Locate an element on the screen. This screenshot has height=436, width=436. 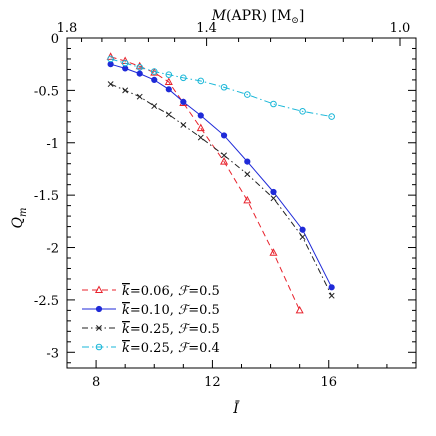
legend-item: k=0.10, ℱ=0.5 is located at coordinates (151, 310).